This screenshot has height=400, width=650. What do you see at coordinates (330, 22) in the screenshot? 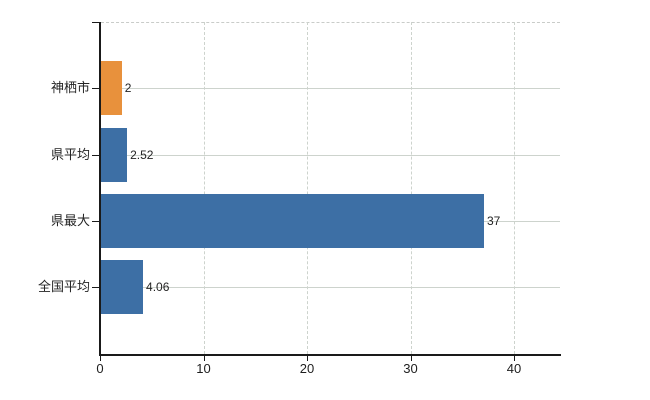
I see `plot-top-border` at bounding box center [330, 22].